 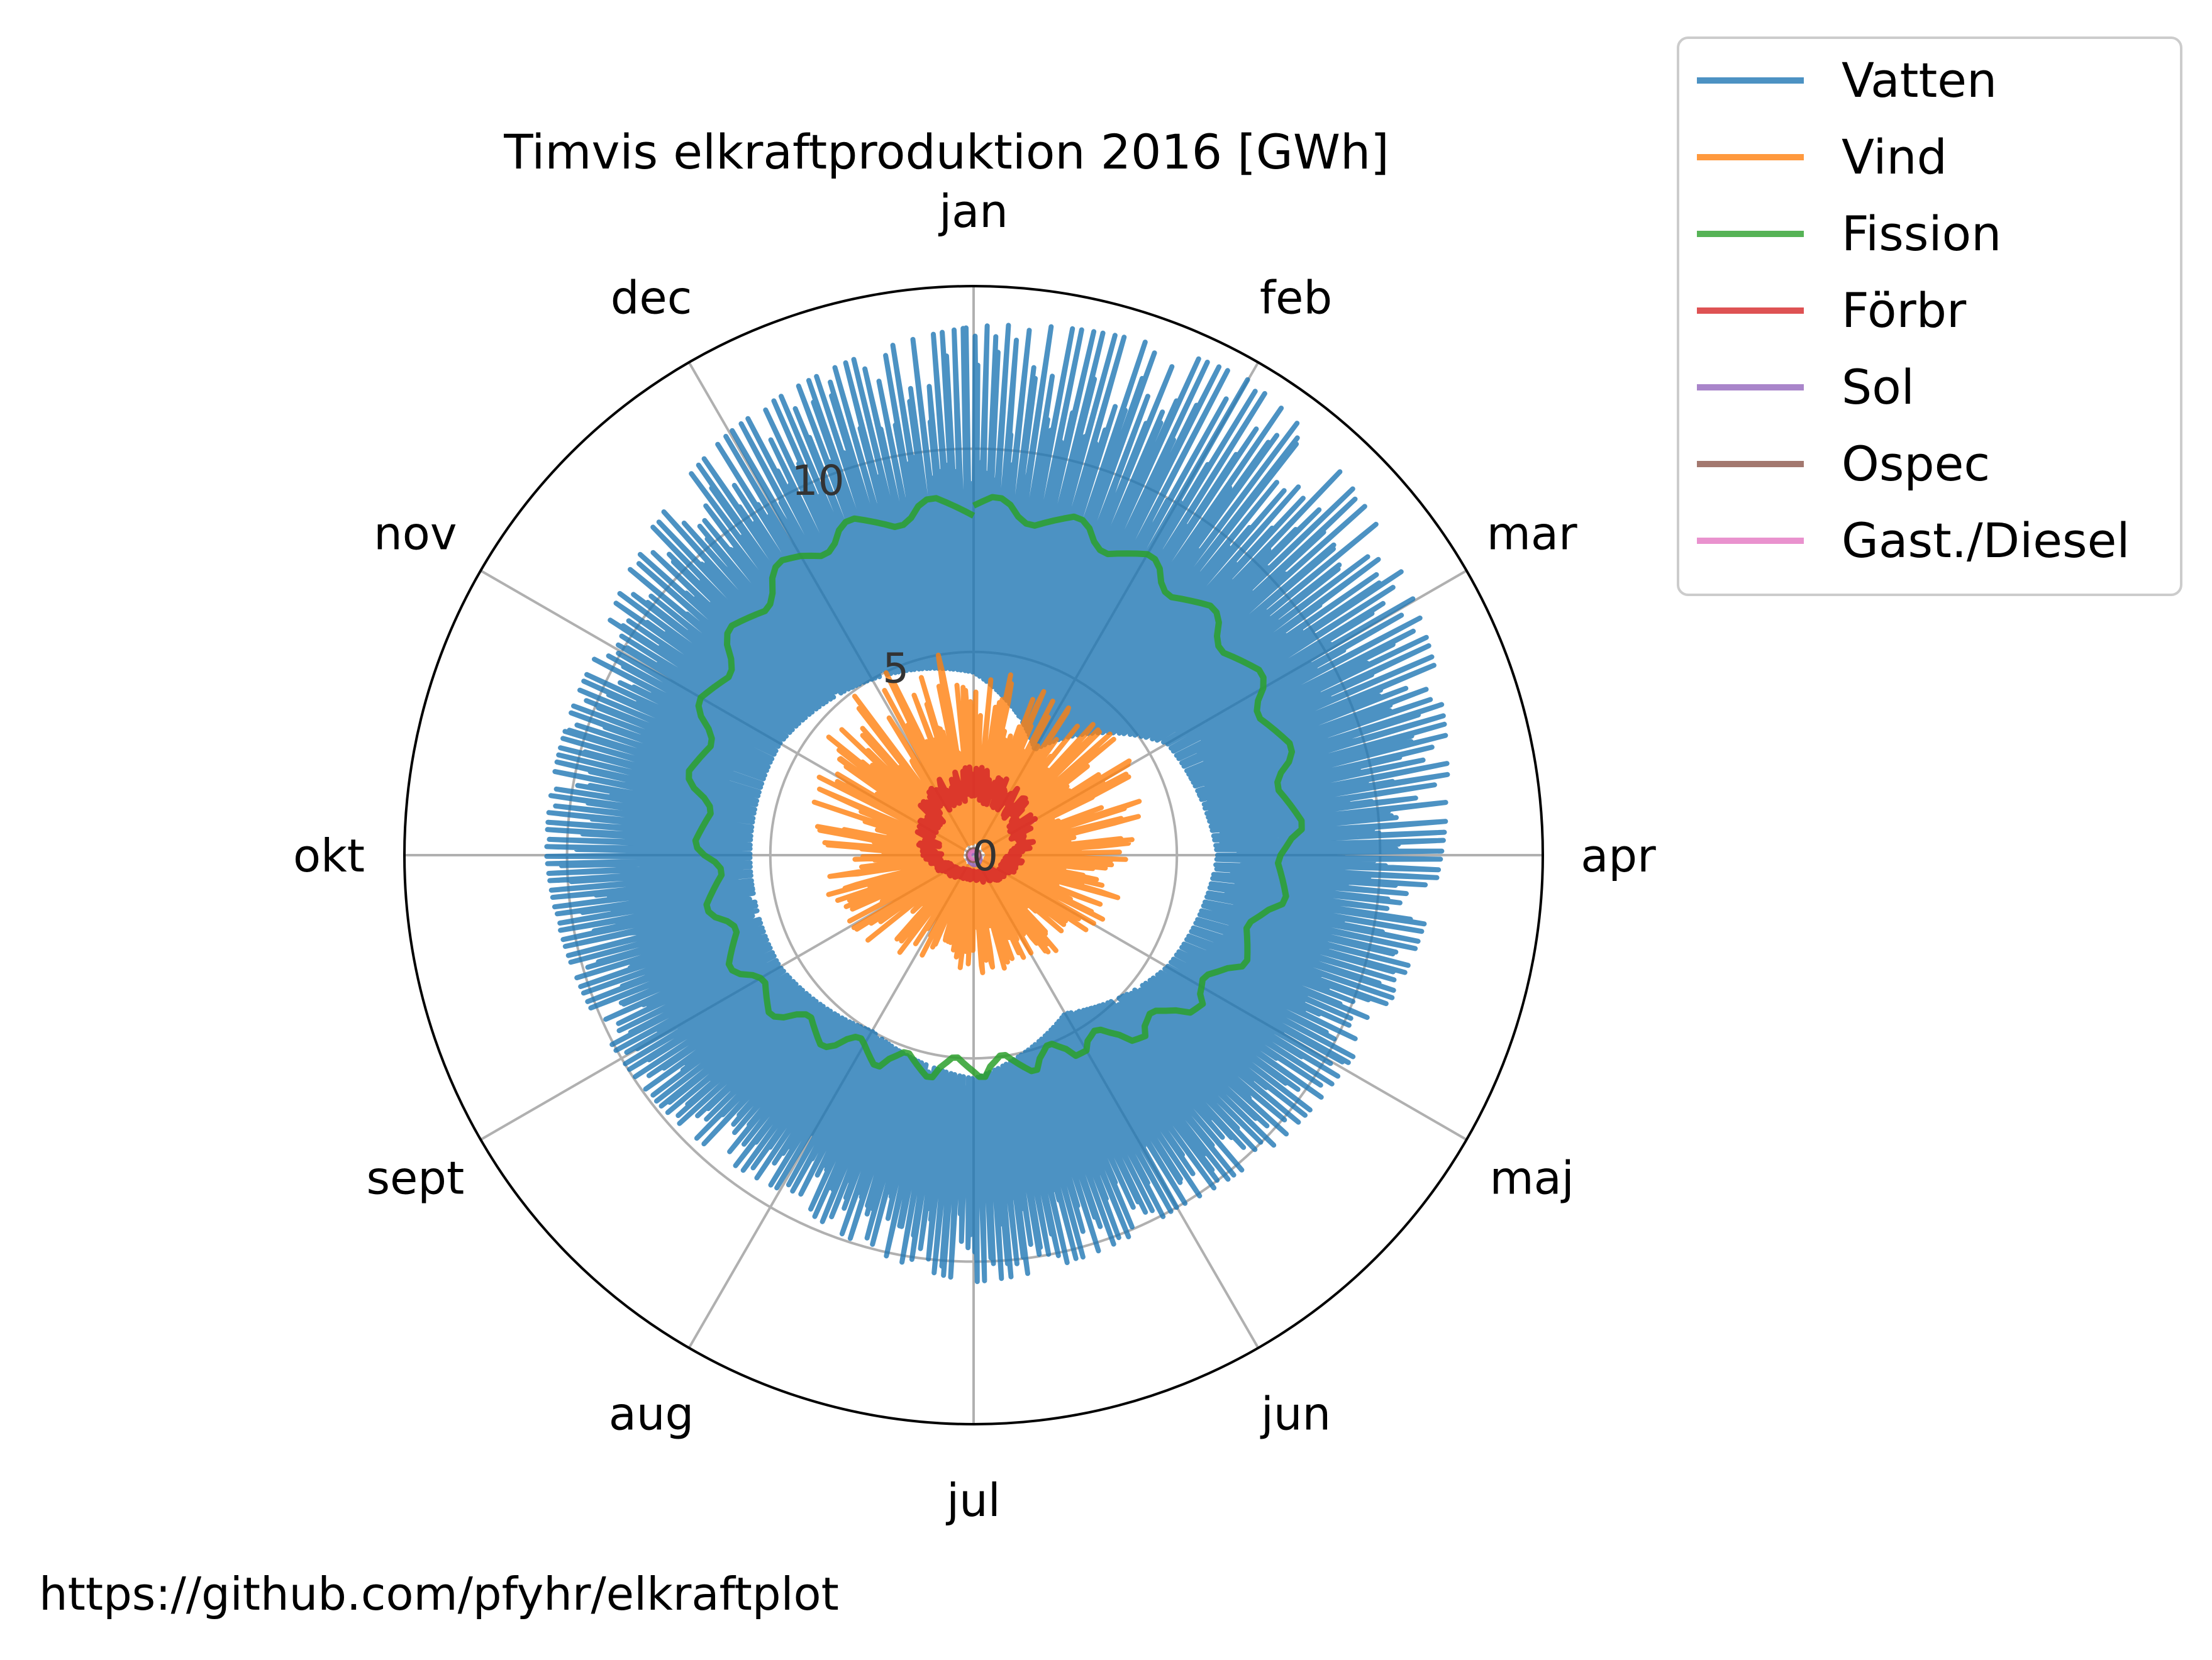 What do you see at coordinates (1296, 297) in the screenshot?
I see `month-label-feb: feb` at bounding box center [1296, 297].